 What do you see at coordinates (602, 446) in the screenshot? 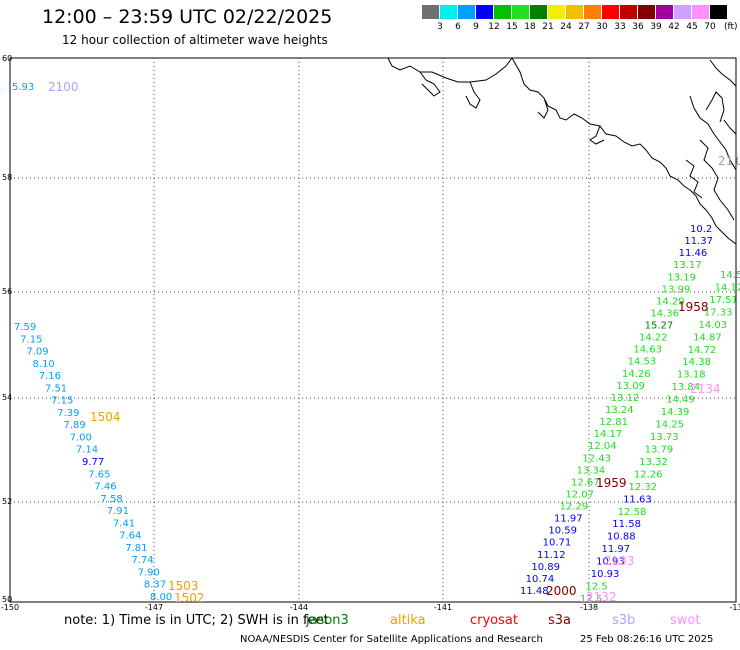
I see `wave-height-value: 12.04` at bounding box center [602, 446].